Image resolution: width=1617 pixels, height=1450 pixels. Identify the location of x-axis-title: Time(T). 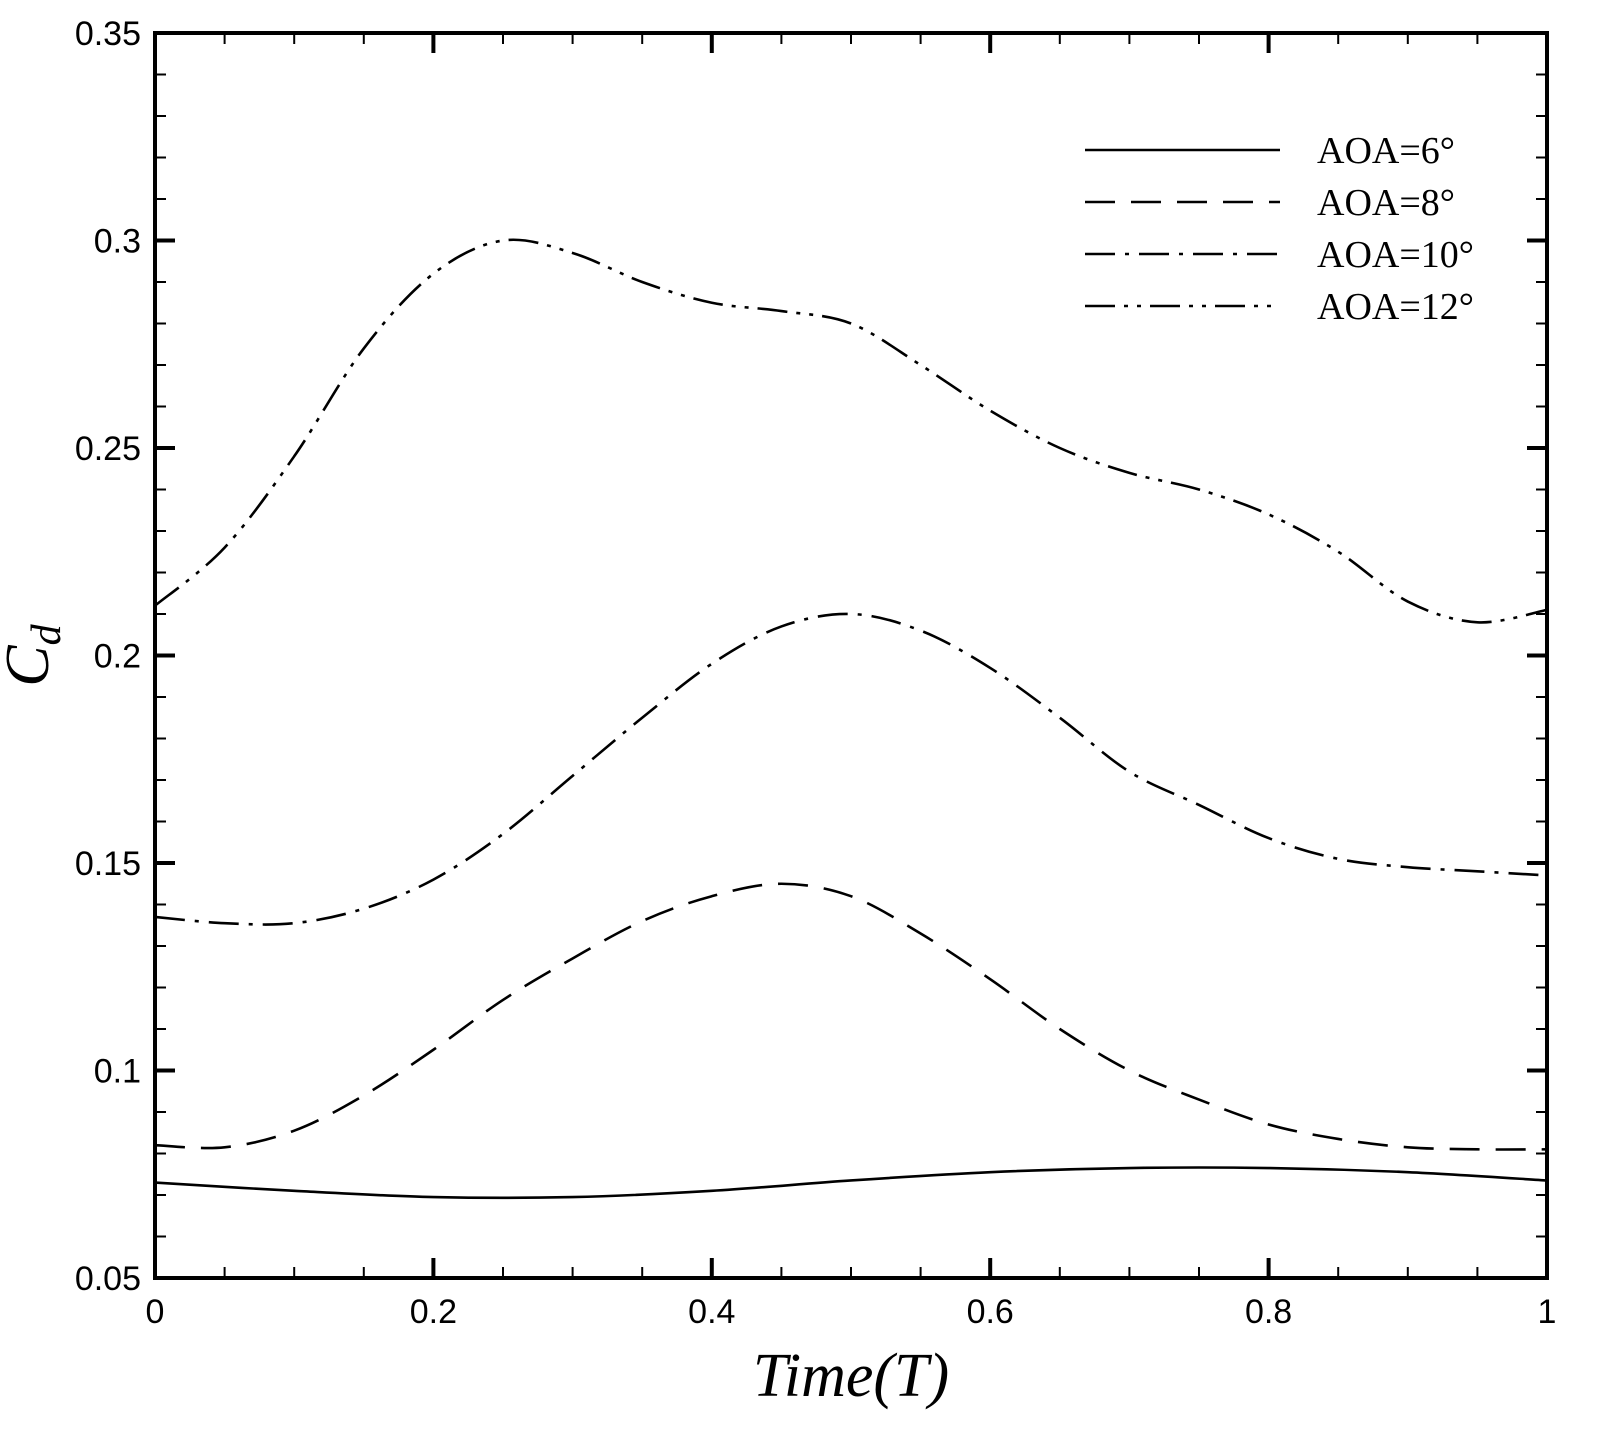
(851, 1376).